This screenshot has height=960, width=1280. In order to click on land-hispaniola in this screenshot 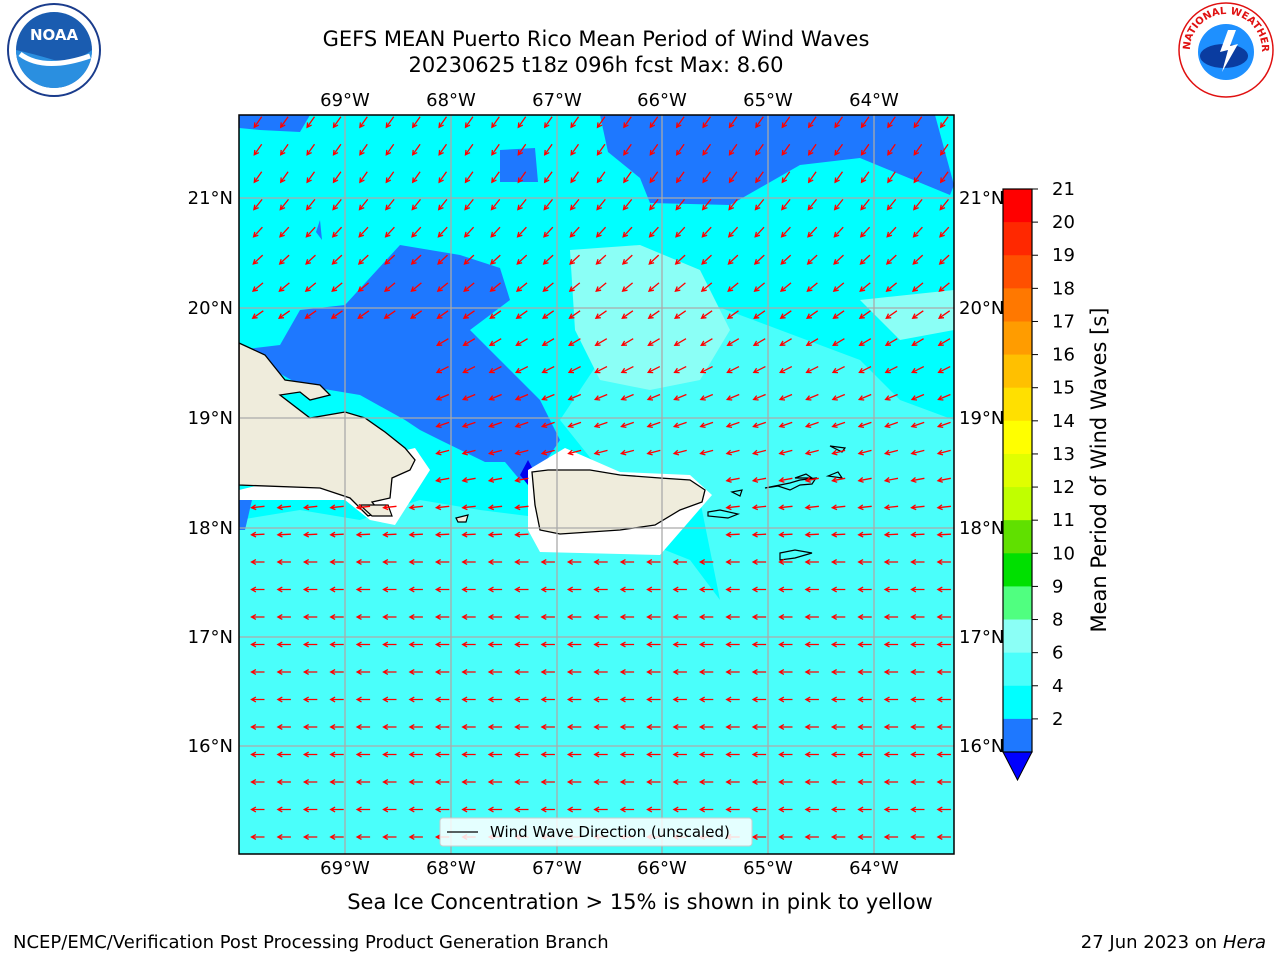, I will do `click(354, 433)`.